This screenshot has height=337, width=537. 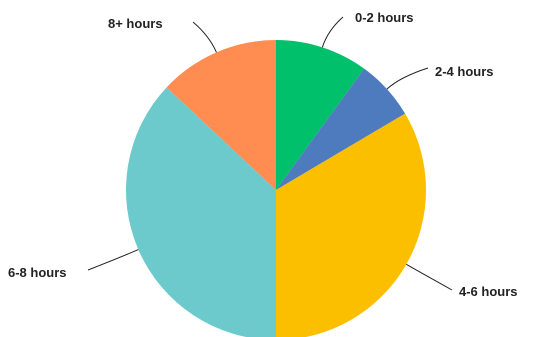 I want to click on leader-line-2-4-hours, so click(x=407, y=78).